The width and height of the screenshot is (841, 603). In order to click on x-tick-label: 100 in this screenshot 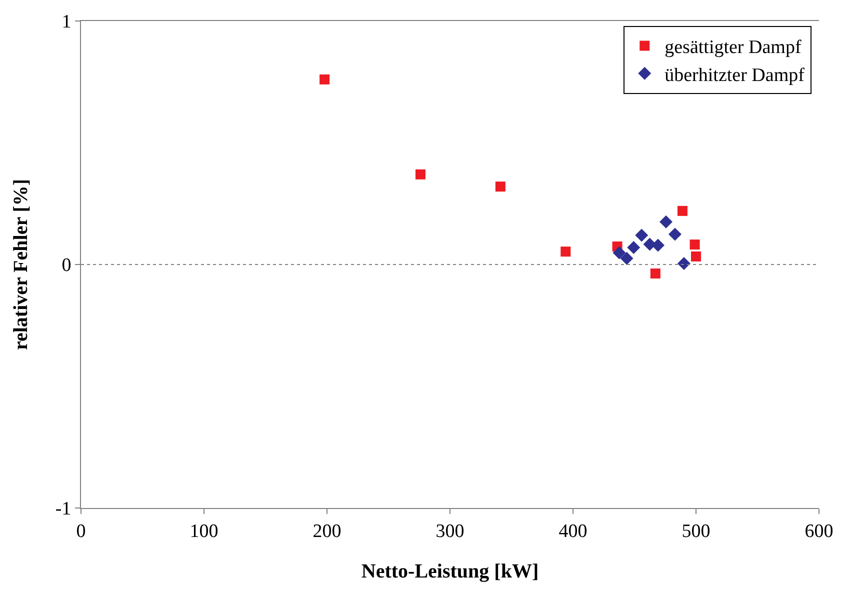, I will do `click(204, 531)`.